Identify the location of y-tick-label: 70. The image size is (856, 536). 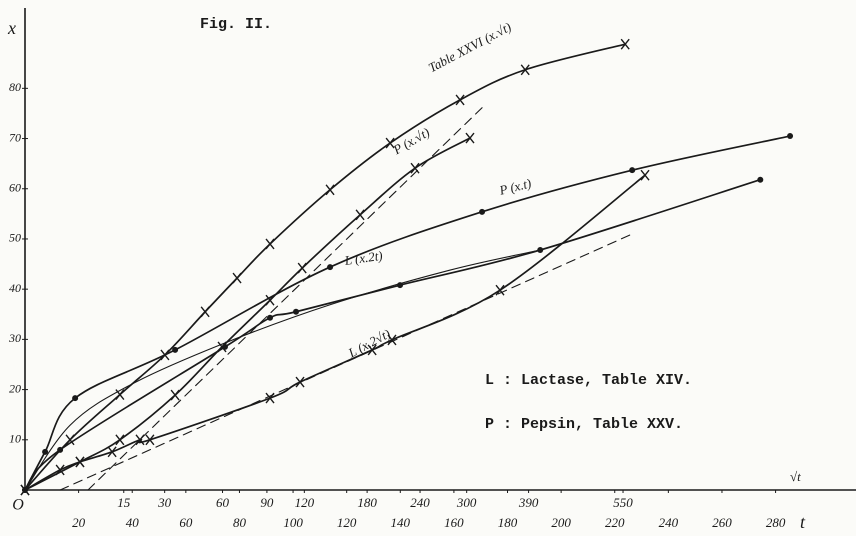
(15, 137).